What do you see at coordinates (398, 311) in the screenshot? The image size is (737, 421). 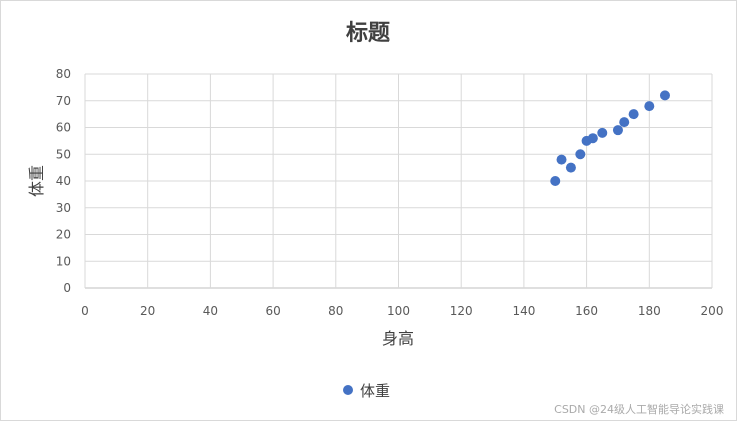 I see `x-tick-label: 100` at bounding box center [398, 311].